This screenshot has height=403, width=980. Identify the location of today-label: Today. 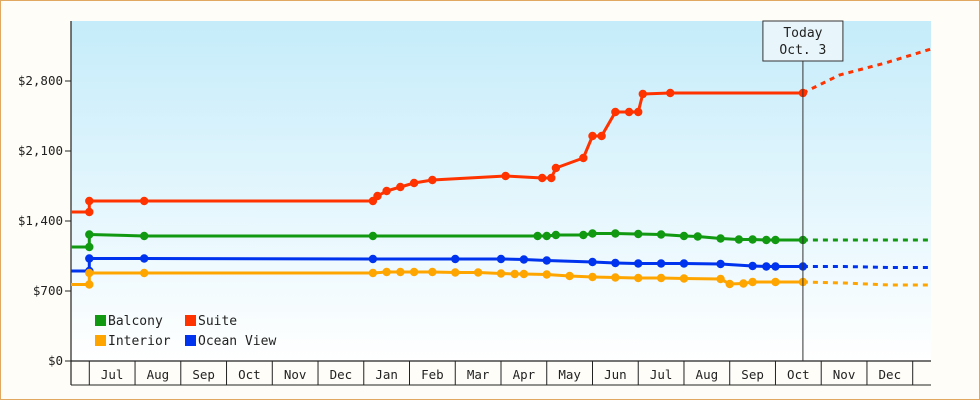
(802, 33).